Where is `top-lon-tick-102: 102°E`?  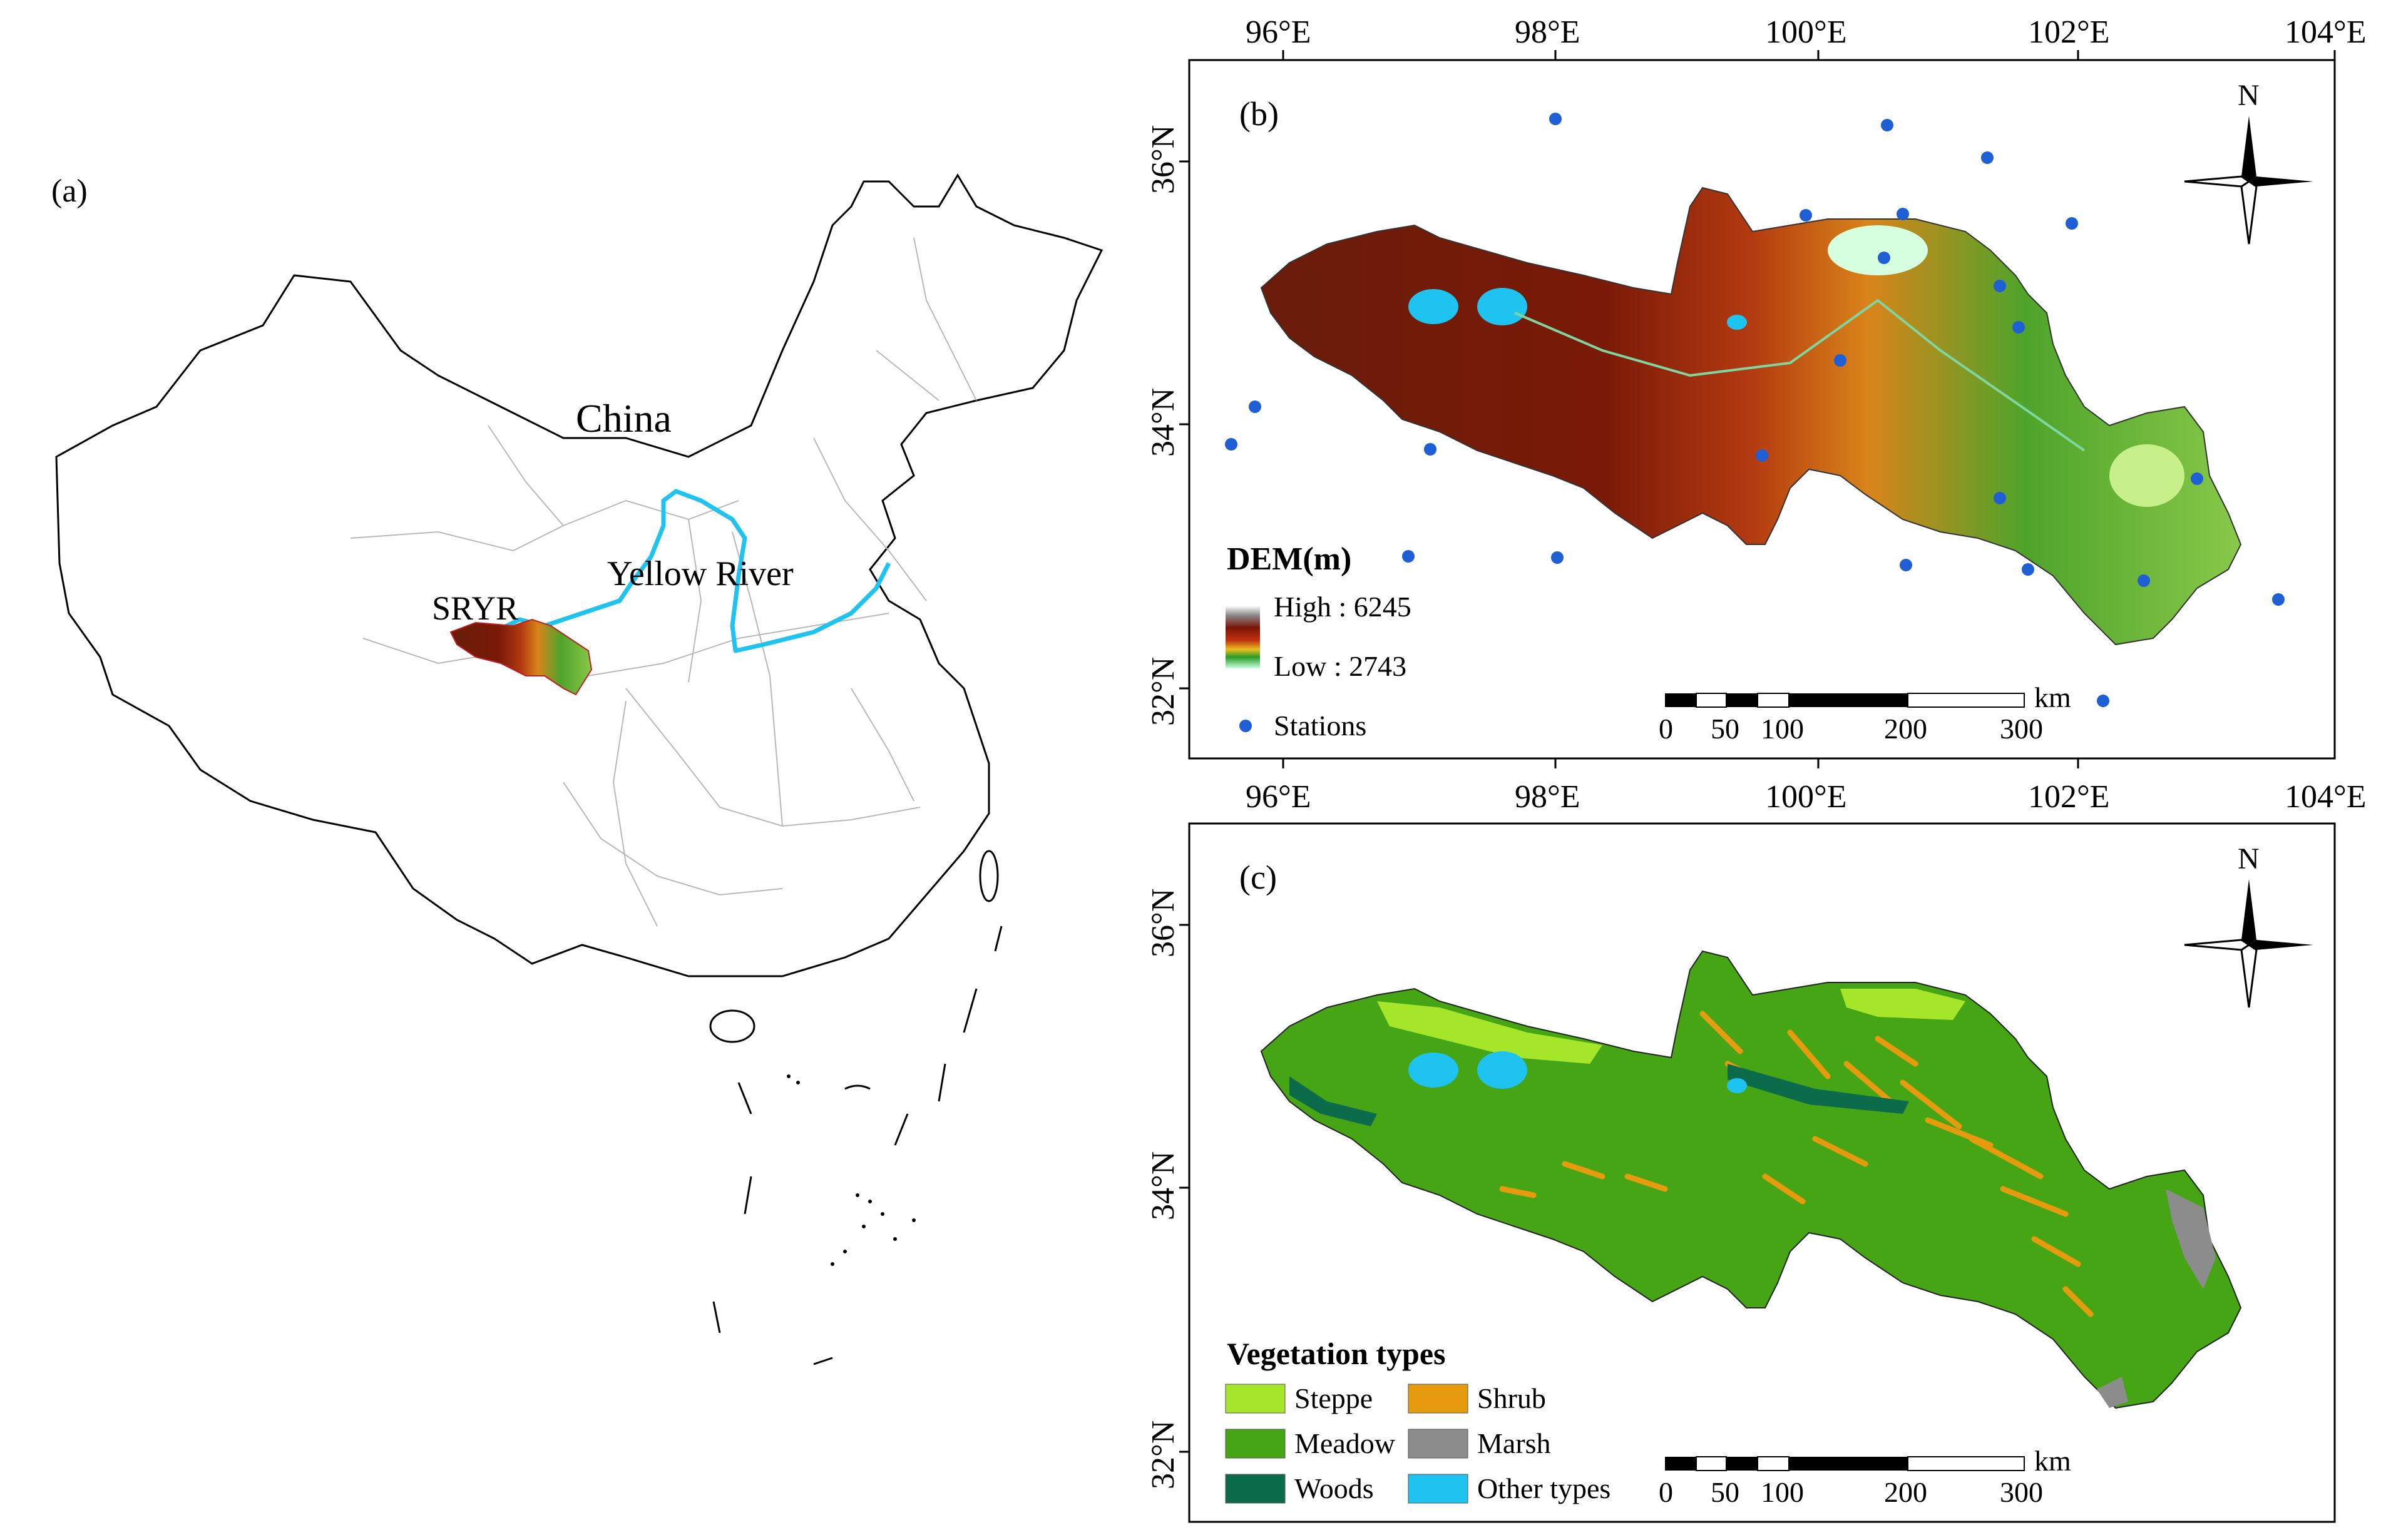
top-lon-tick-102: 102°E is located at coordinates (2069, 32).